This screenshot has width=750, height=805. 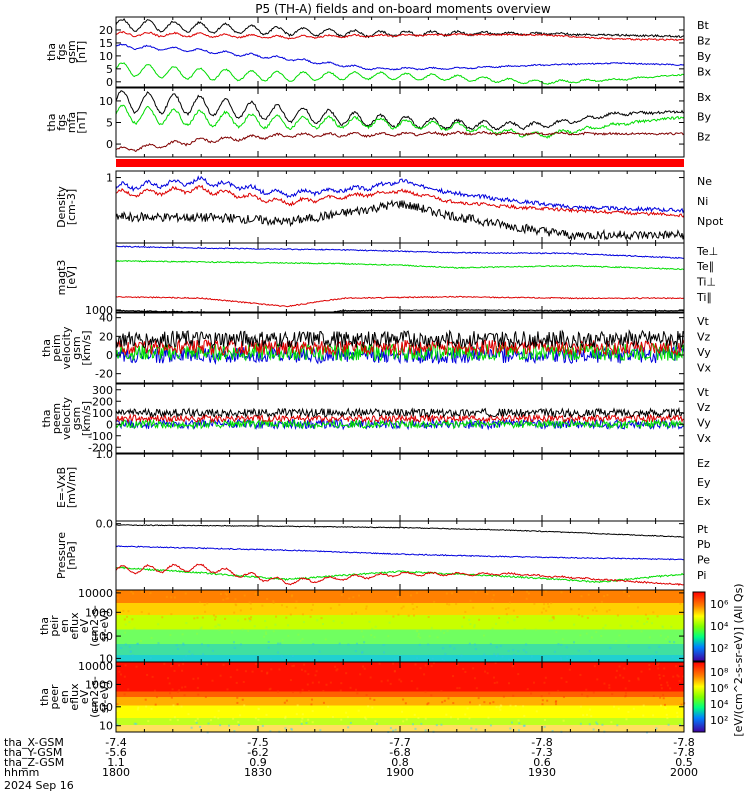 What do you see at coordinates (95, 666) in the screenshot?
I see `y-tick-label: 10000` at bounding box center [95, 666].